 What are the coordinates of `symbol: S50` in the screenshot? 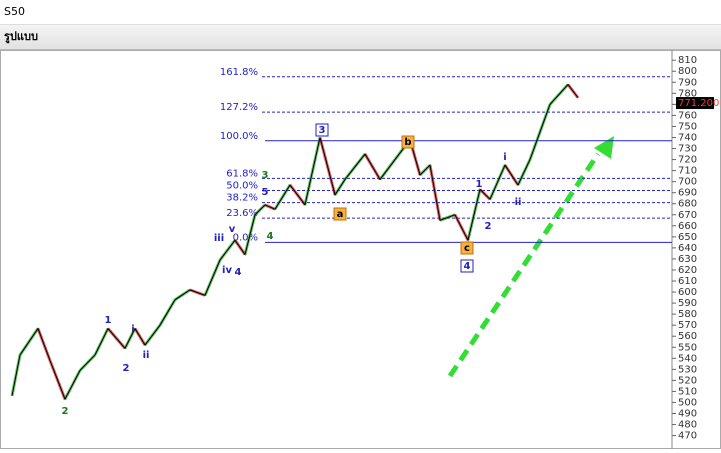 It's located at (360, 12).